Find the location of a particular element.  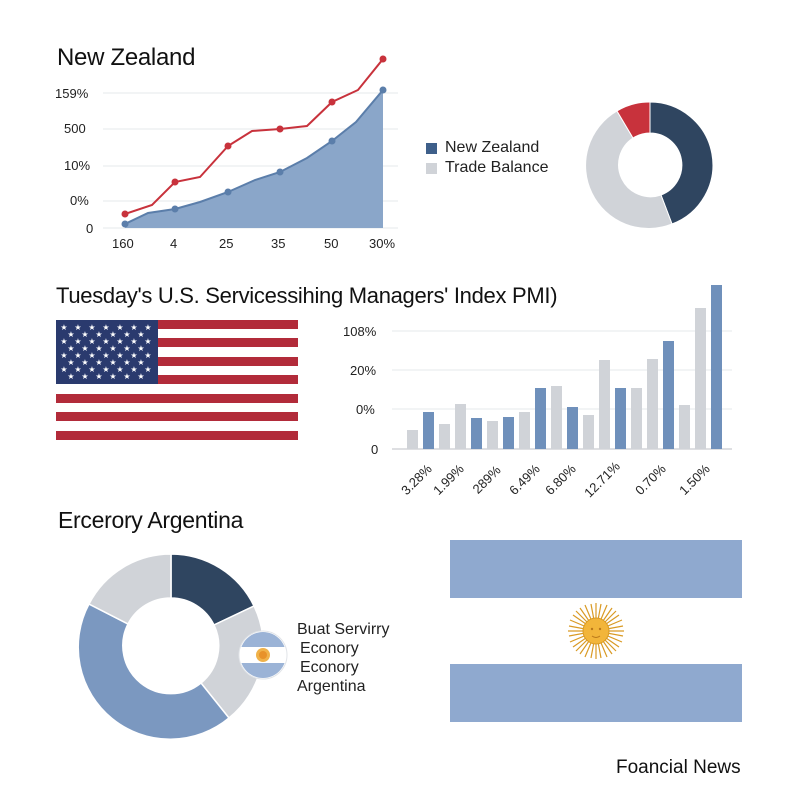

ar-title: Ercerory Argentina is located at coordinates (151, 520).